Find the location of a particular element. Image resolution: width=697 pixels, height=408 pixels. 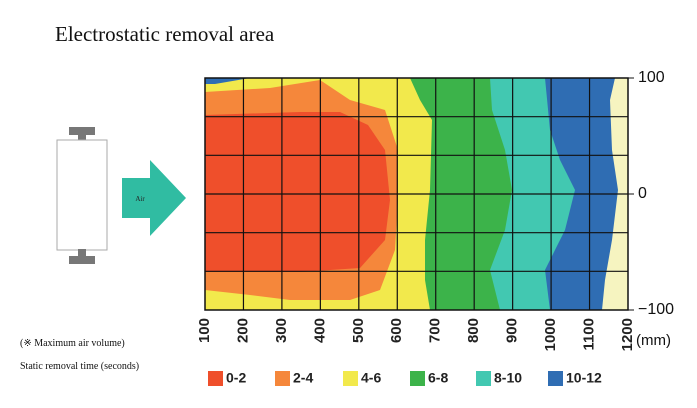

air-arrow is located at coordinates (154, 198).